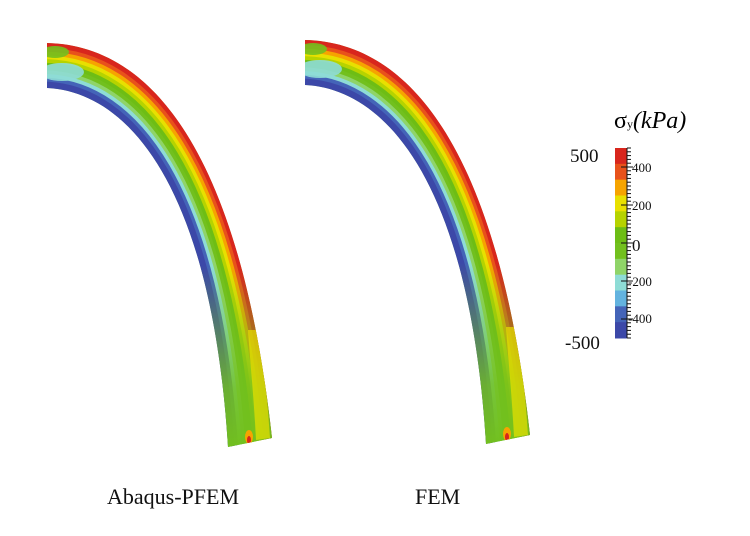  Describe the element at coordinates (642, 167) in the screenshot. I see `tick-label: 400` at that location.